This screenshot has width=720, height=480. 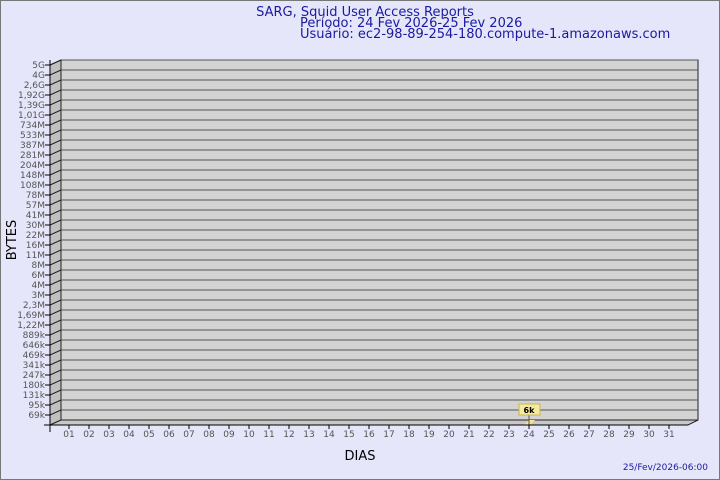 What do you see at coordinates (35, 216) in the screenshot?
I see `y-tick-label: 41M` at bounding box center [35, 216].